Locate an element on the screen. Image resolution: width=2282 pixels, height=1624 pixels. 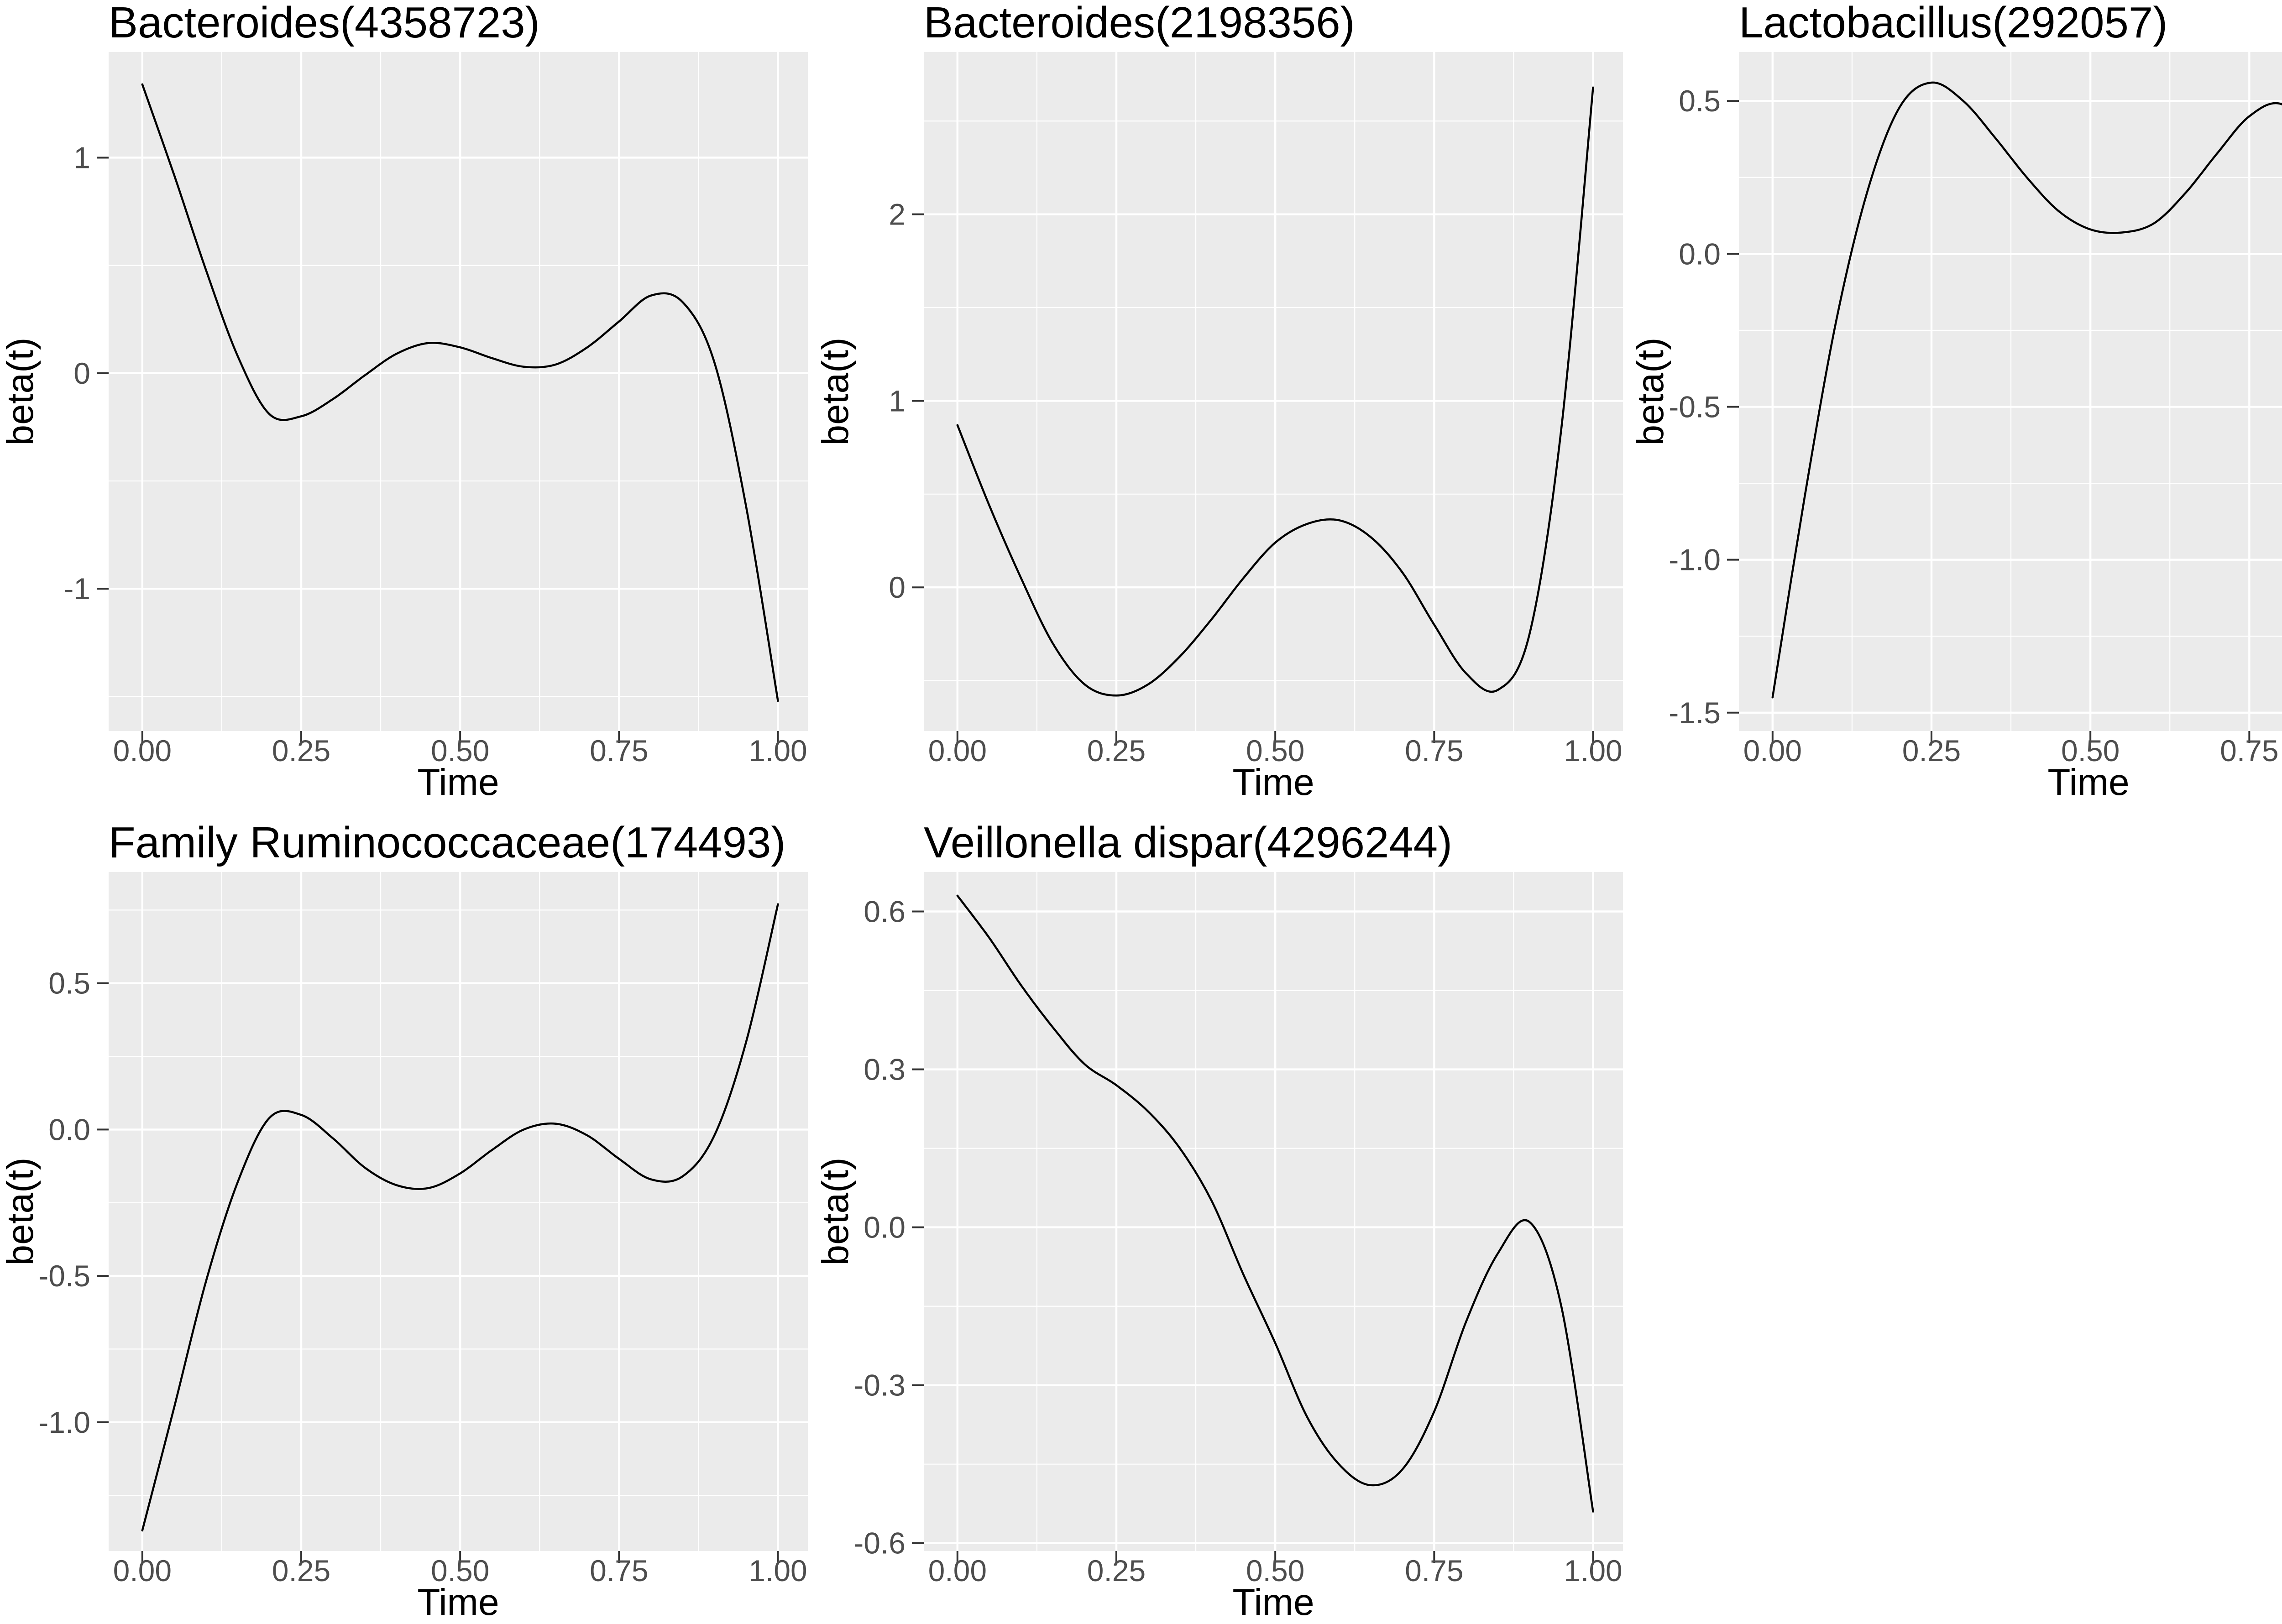
chart-title: Bacteroides(2198356) is located at coordinates (1139, 23).